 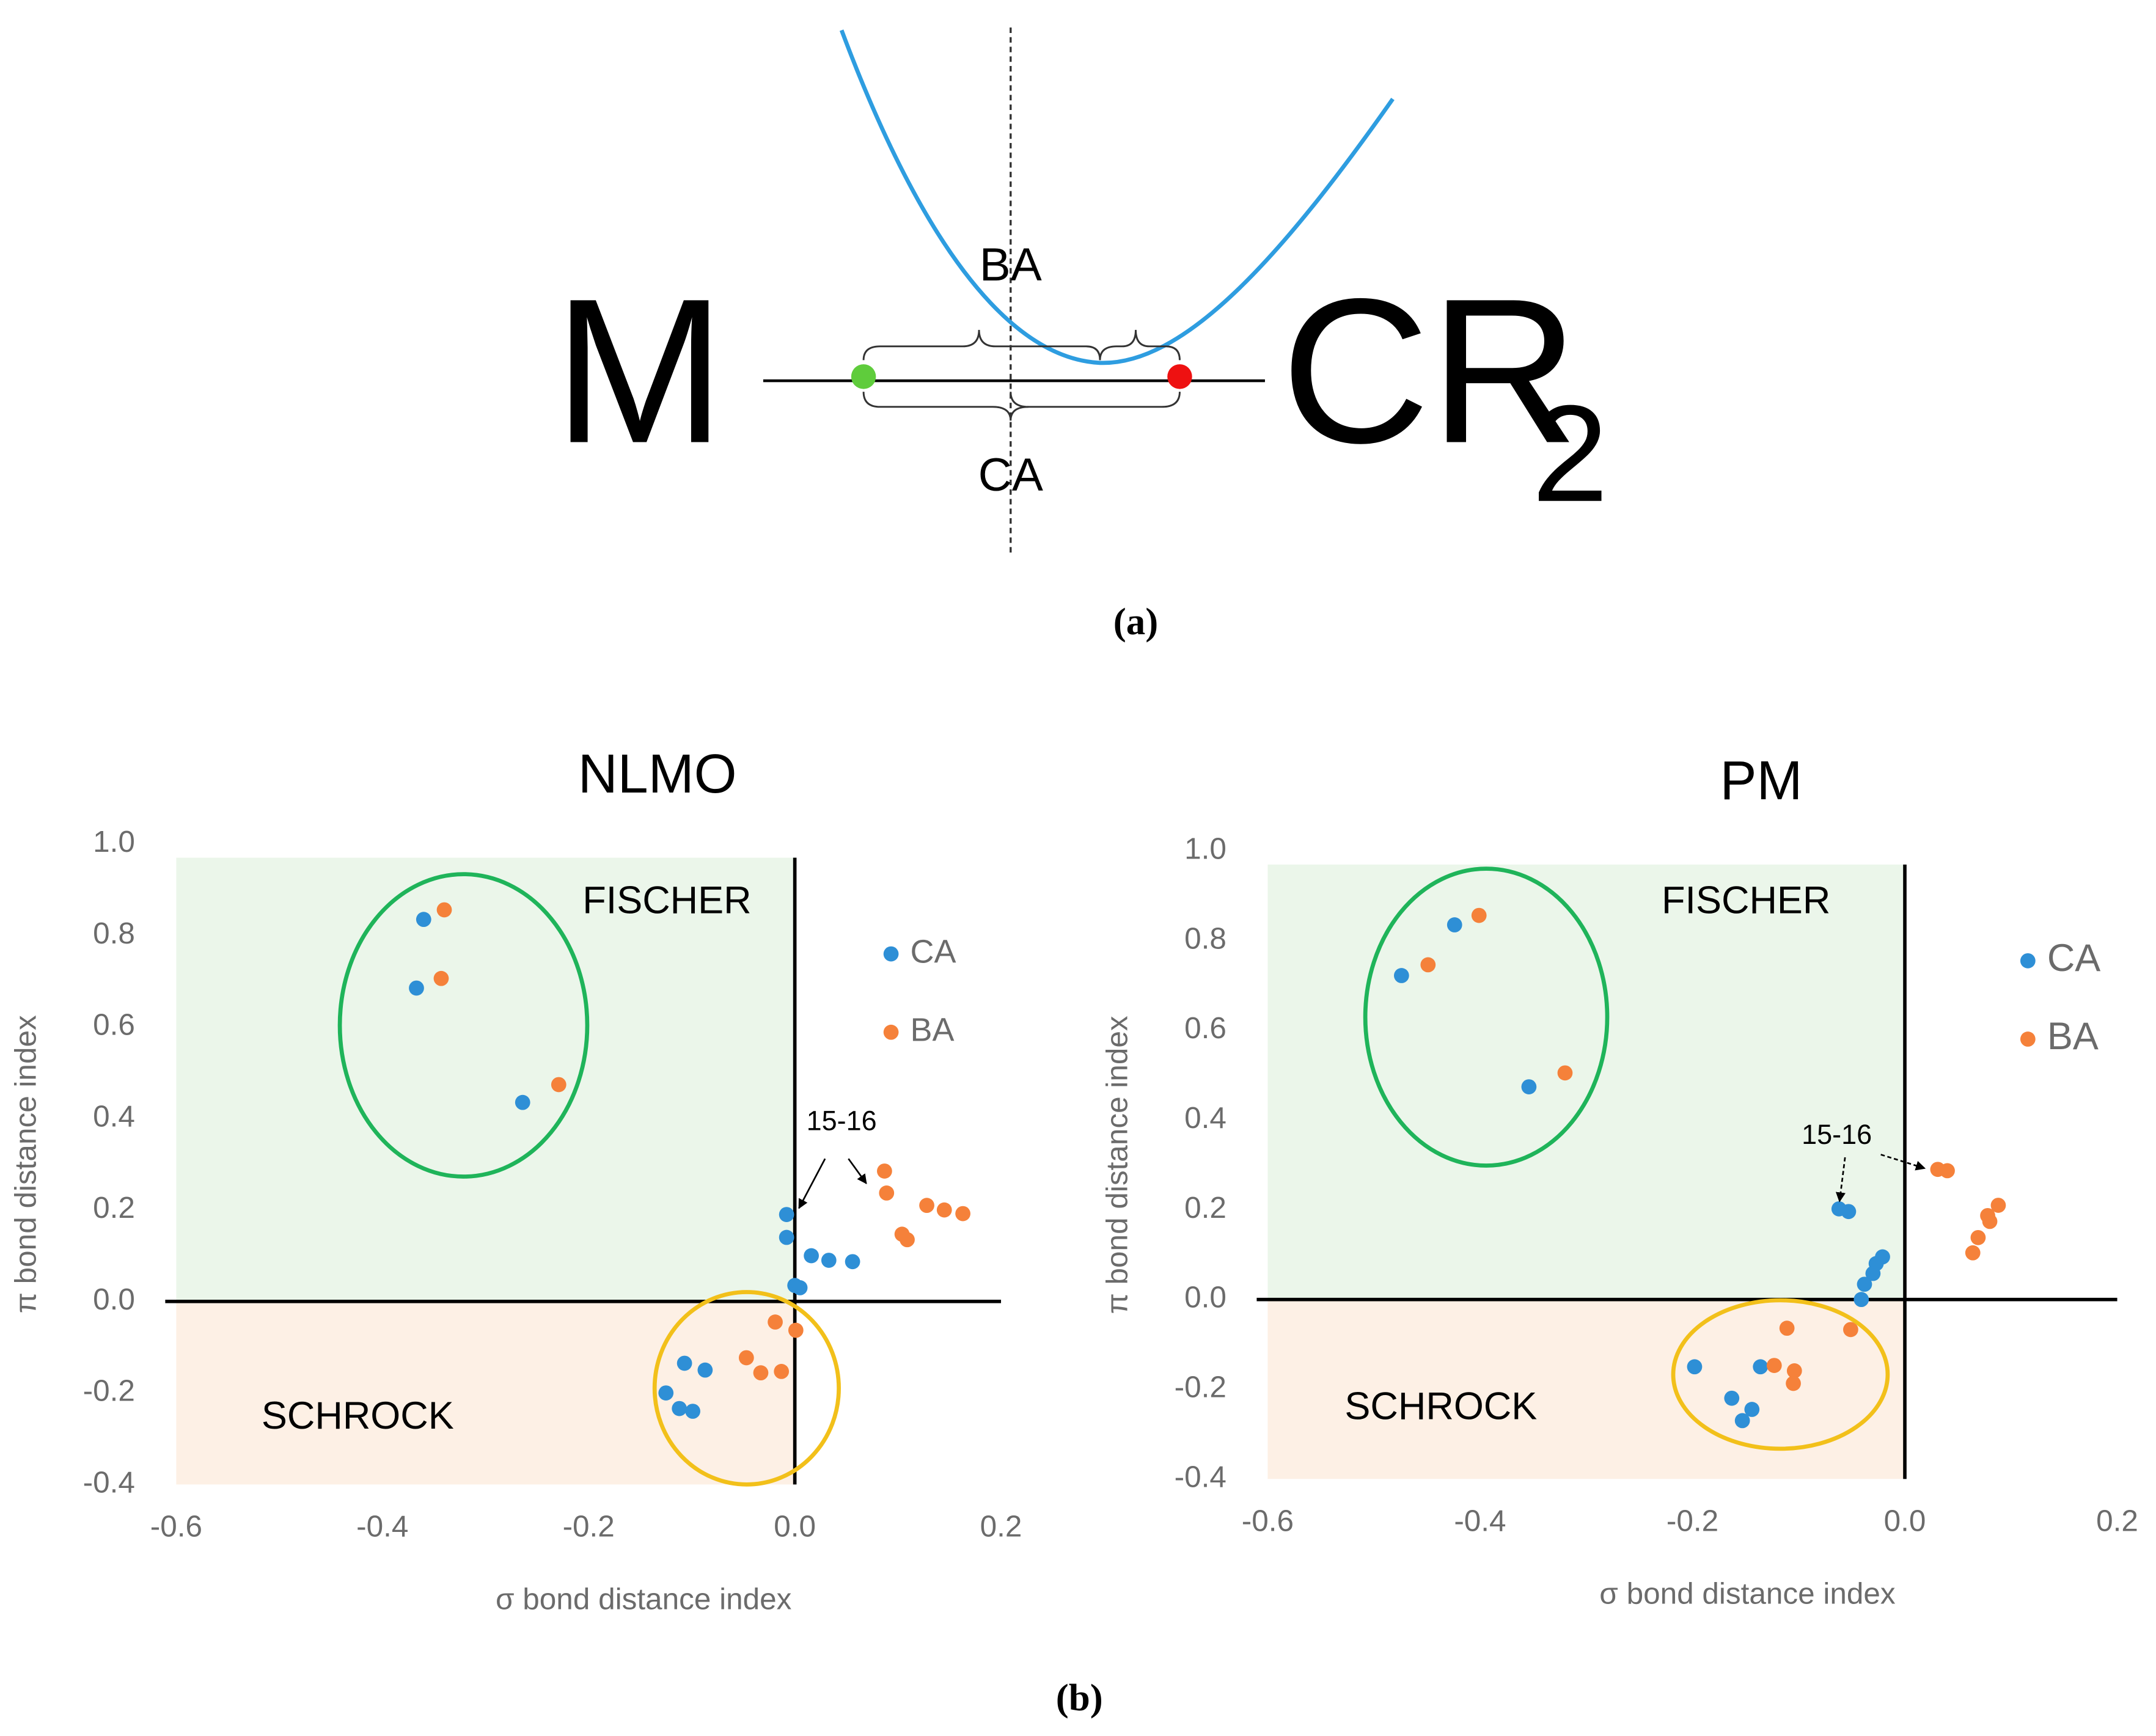 I want to click on carbene-label: CR, so click(x=1430, y=370).